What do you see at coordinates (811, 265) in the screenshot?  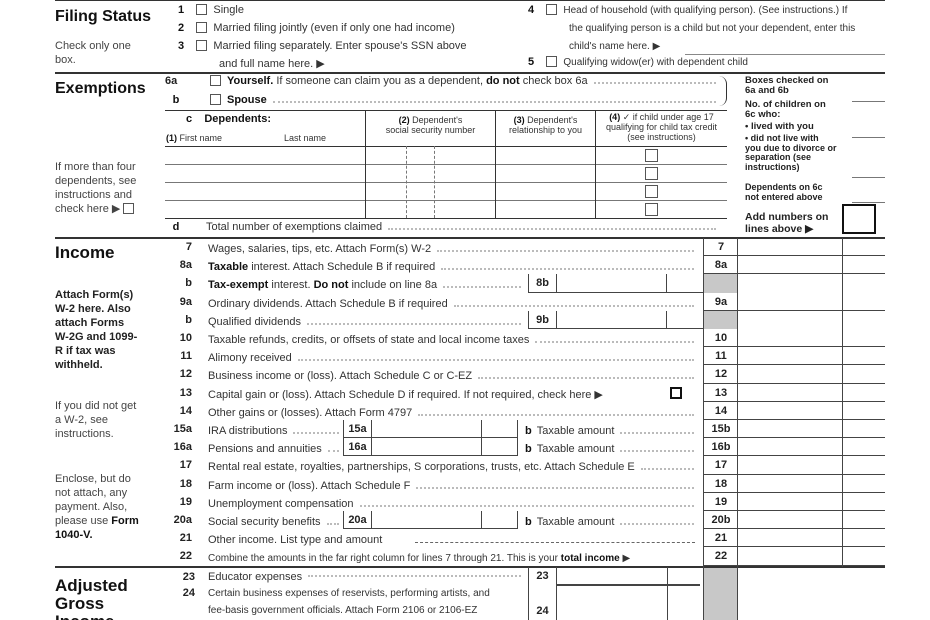 I see `line-8a-amount` at bounding box center [811, 265].